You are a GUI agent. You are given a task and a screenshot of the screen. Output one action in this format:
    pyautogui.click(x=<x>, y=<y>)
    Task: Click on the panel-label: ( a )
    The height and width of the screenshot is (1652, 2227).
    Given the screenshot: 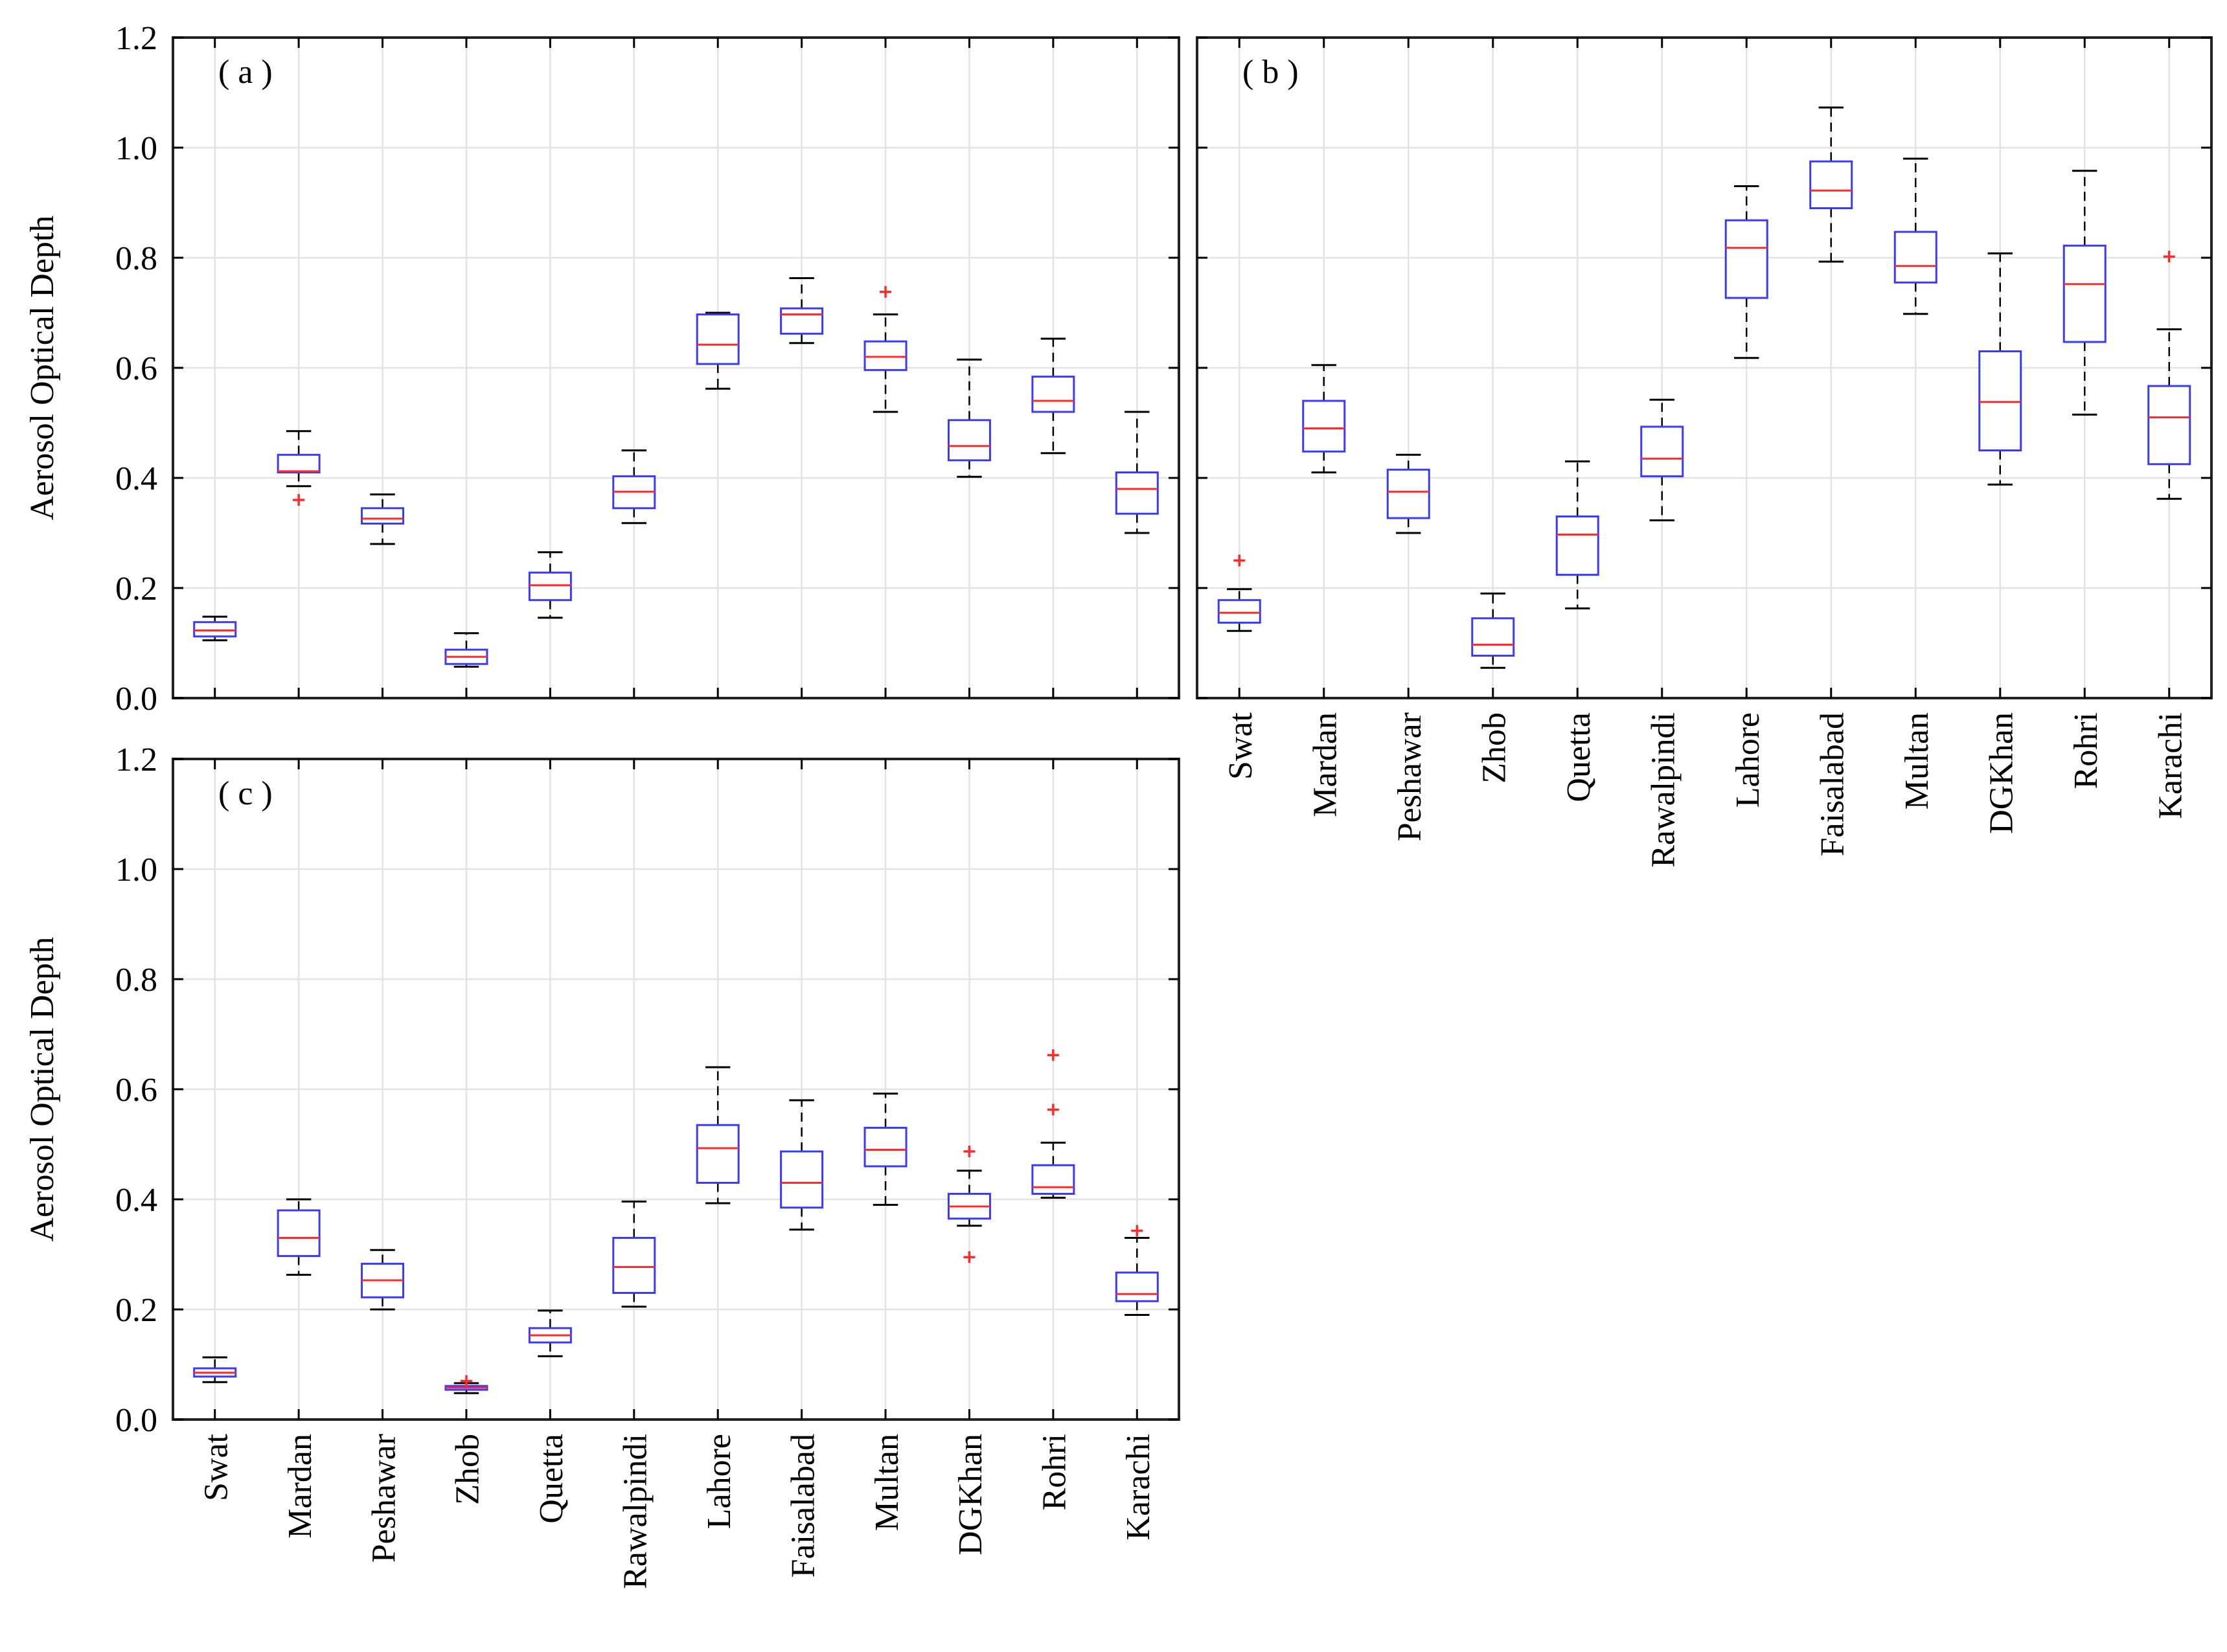 What is the action you would take?
    pyautogui.click(x=246, y=72)
    